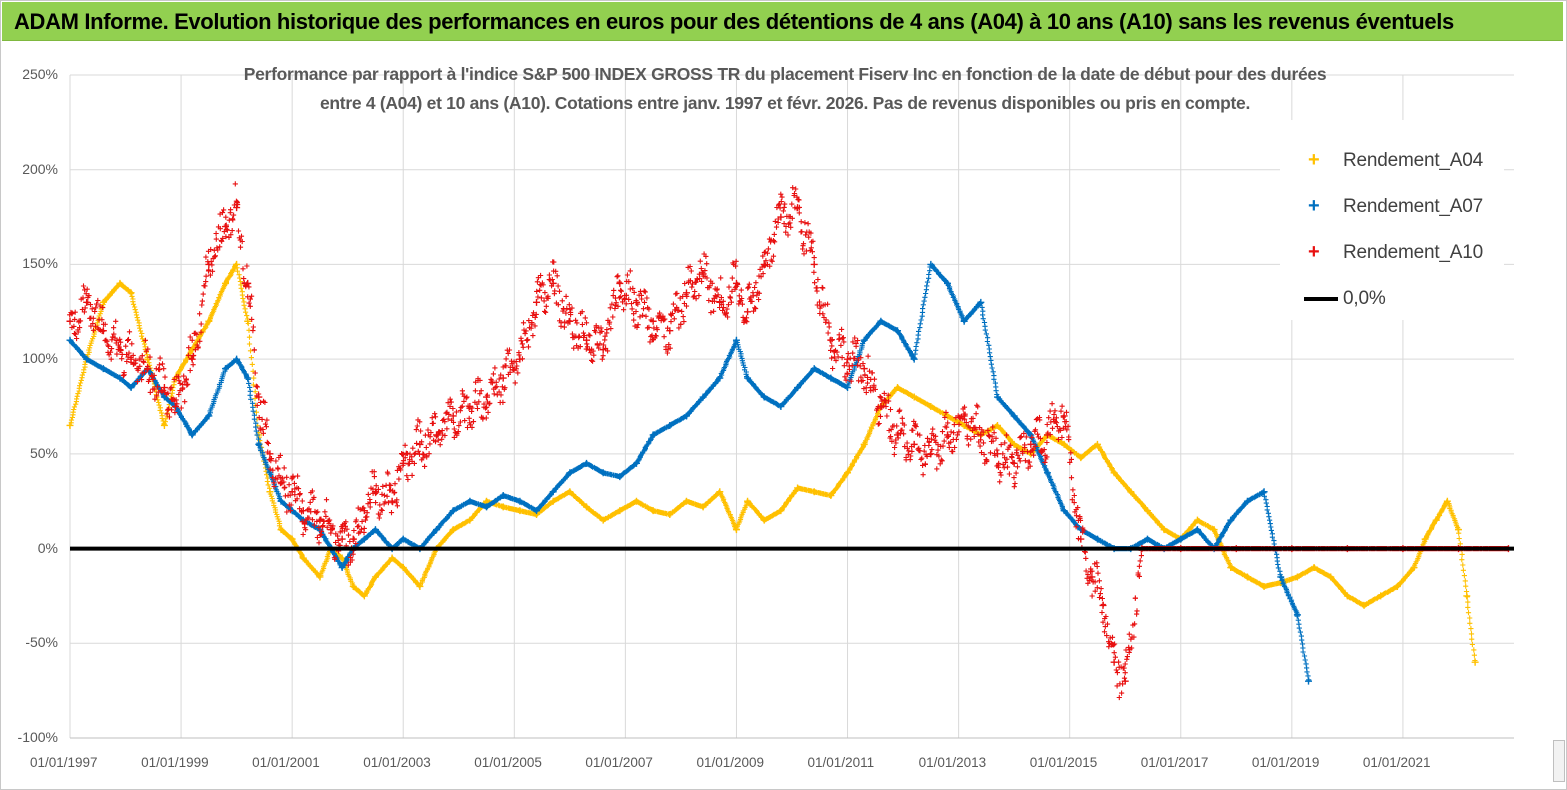 The height and width of the screenshot is (790, 1567). What do you see at coordinates (1413, 160) in the screenshot?
I see `legend-label-a04: Rendement_A04` at bounding box center [1413, 160].